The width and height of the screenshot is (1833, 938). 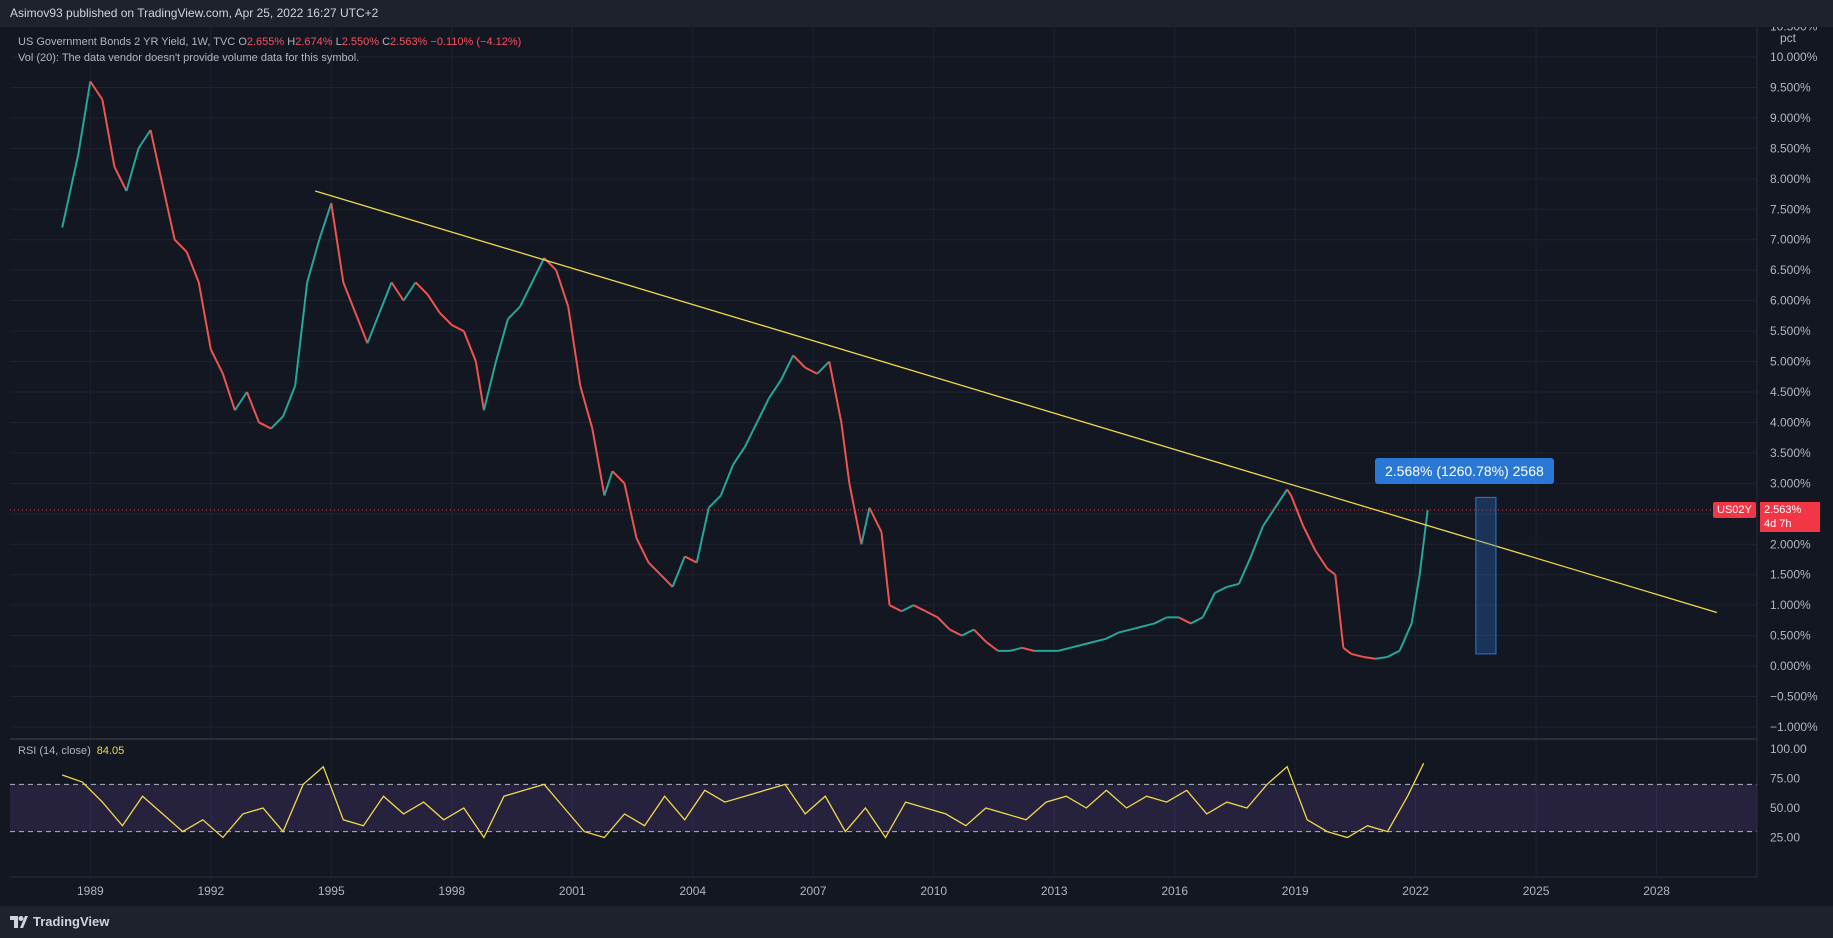 I want to click on price-axis-unit: pct, so click(x=1788, y=38).